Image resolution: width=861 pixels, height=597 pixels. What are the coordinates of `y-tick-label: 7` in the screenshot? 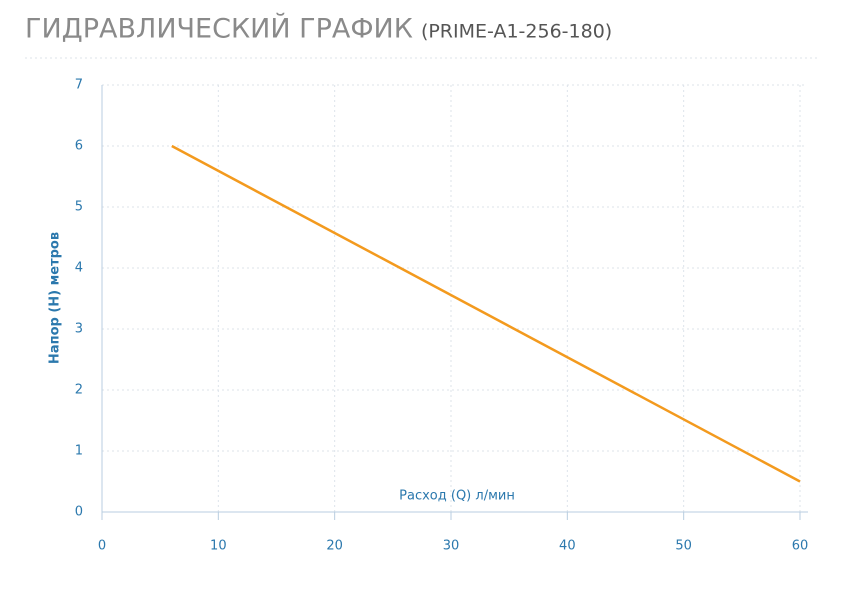 It's located at (79, 85).